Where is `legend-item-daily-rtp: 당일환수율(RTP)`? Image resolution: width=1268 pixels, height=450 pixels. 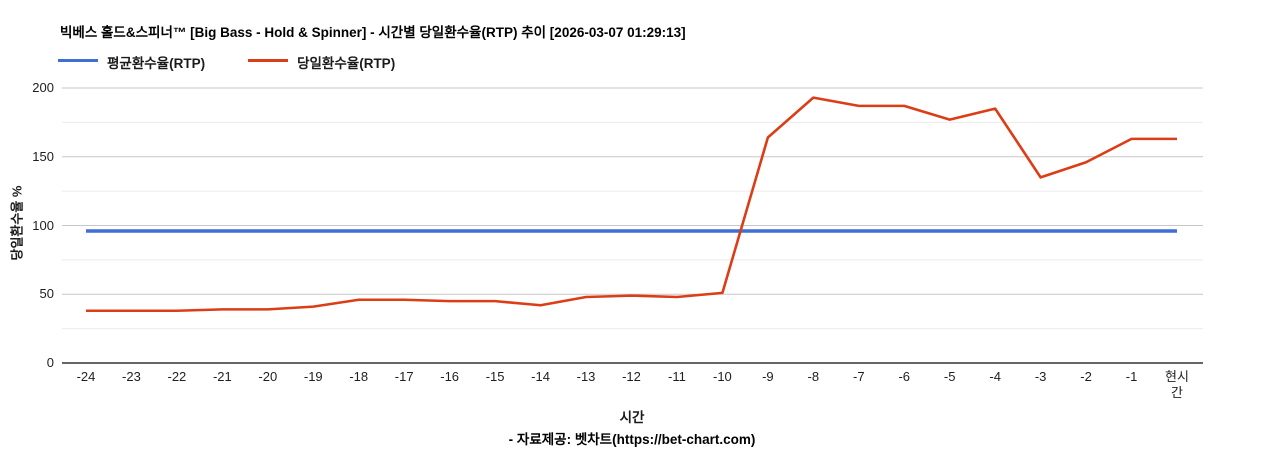 legend-item-daily-rtp: 당일환수율(RTP) is located at coordinates (321, 62).